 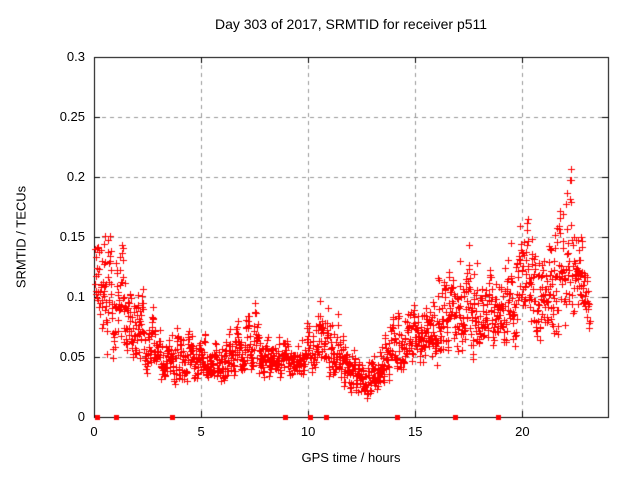 I want to click on x-tick-label: 10, so click(x=308, y=431).